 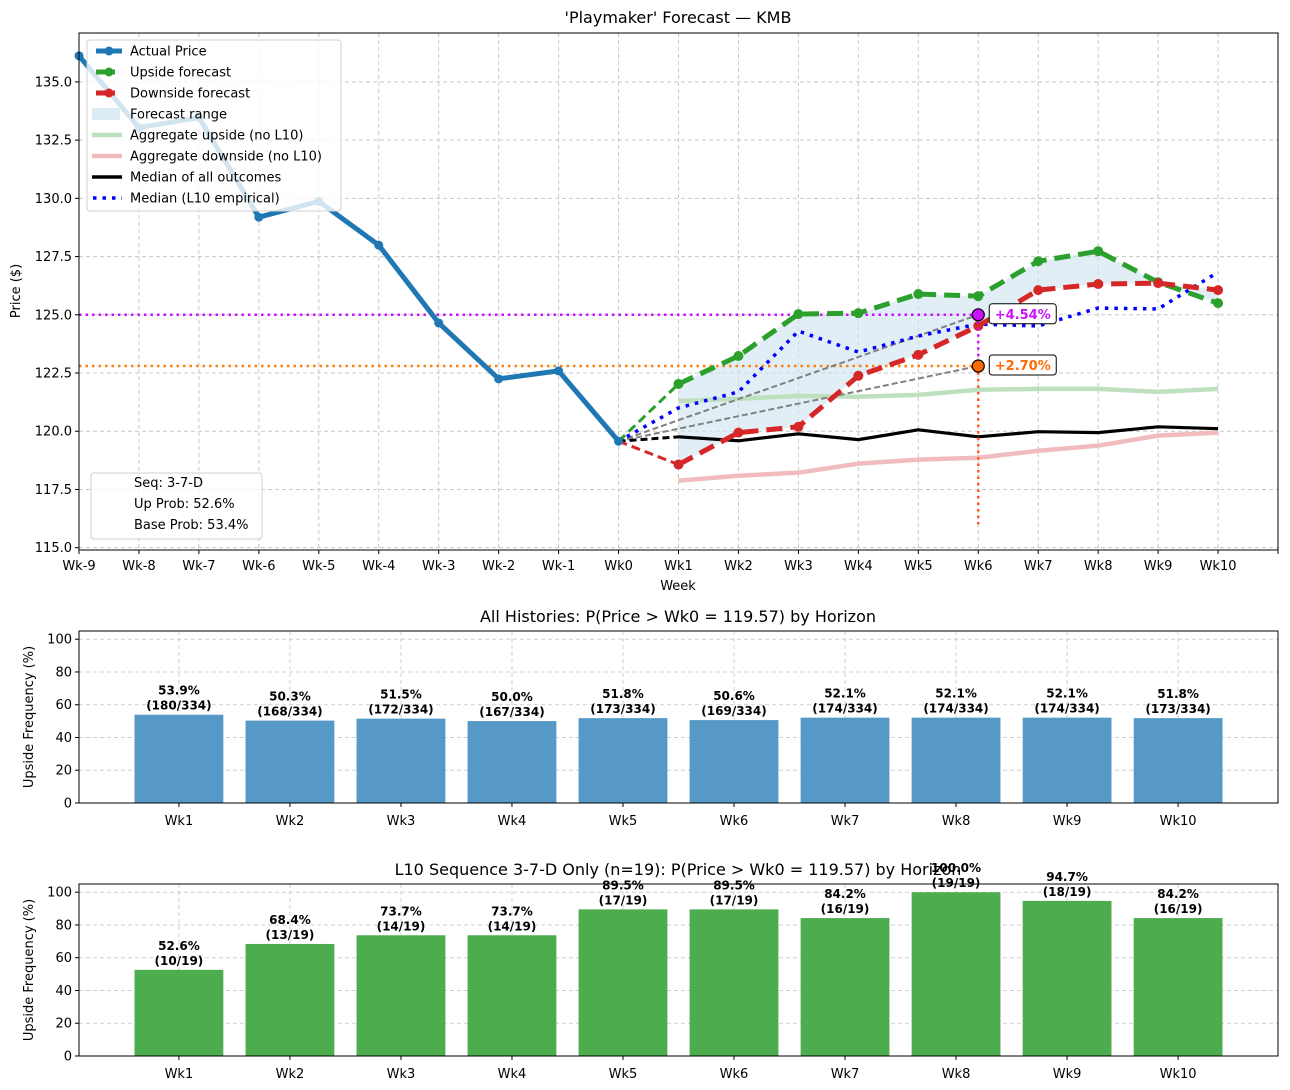 What do you see at coordinates (1177, 709) in the screenshot?
I see `bar-count-label: (173/334)` at bounding box center [1177, 709].